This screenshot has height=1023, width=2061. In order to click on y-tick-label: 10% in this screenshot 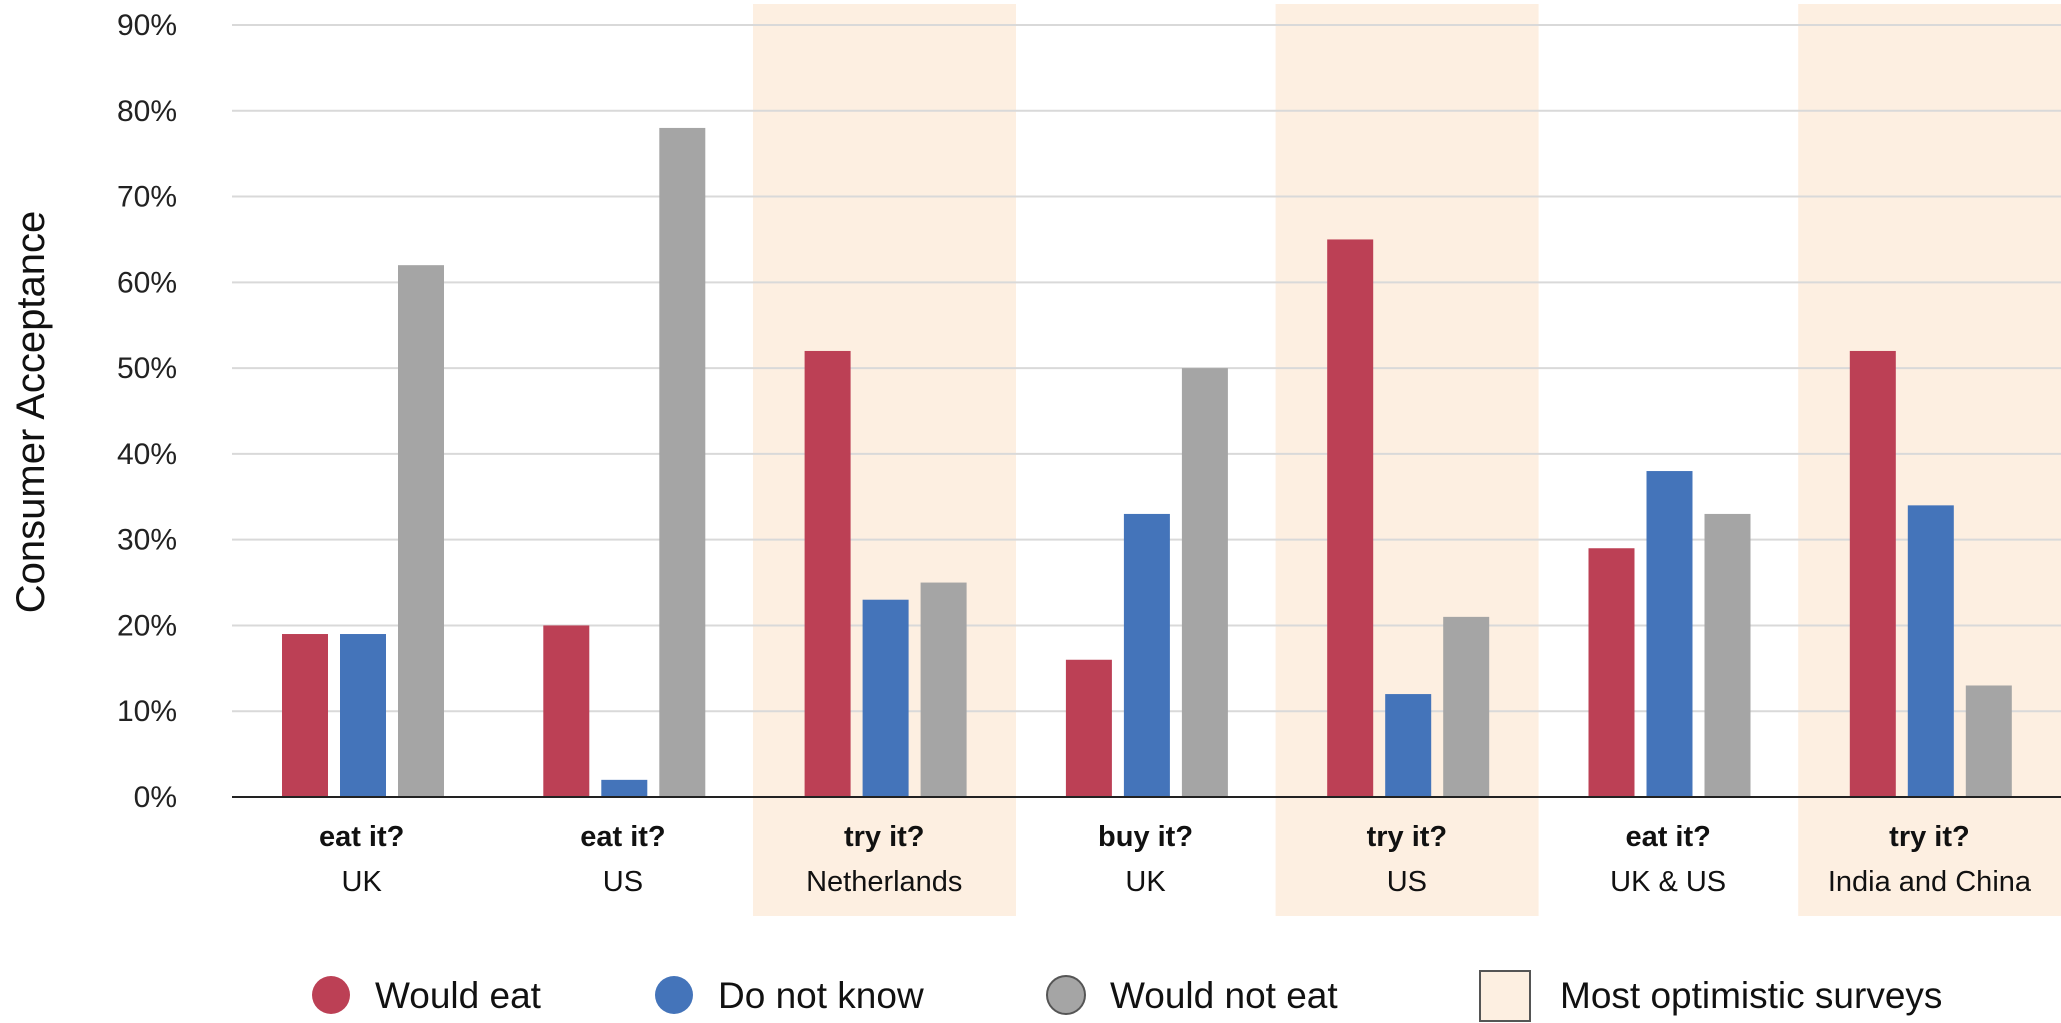, I will do `click(147, 711)`.